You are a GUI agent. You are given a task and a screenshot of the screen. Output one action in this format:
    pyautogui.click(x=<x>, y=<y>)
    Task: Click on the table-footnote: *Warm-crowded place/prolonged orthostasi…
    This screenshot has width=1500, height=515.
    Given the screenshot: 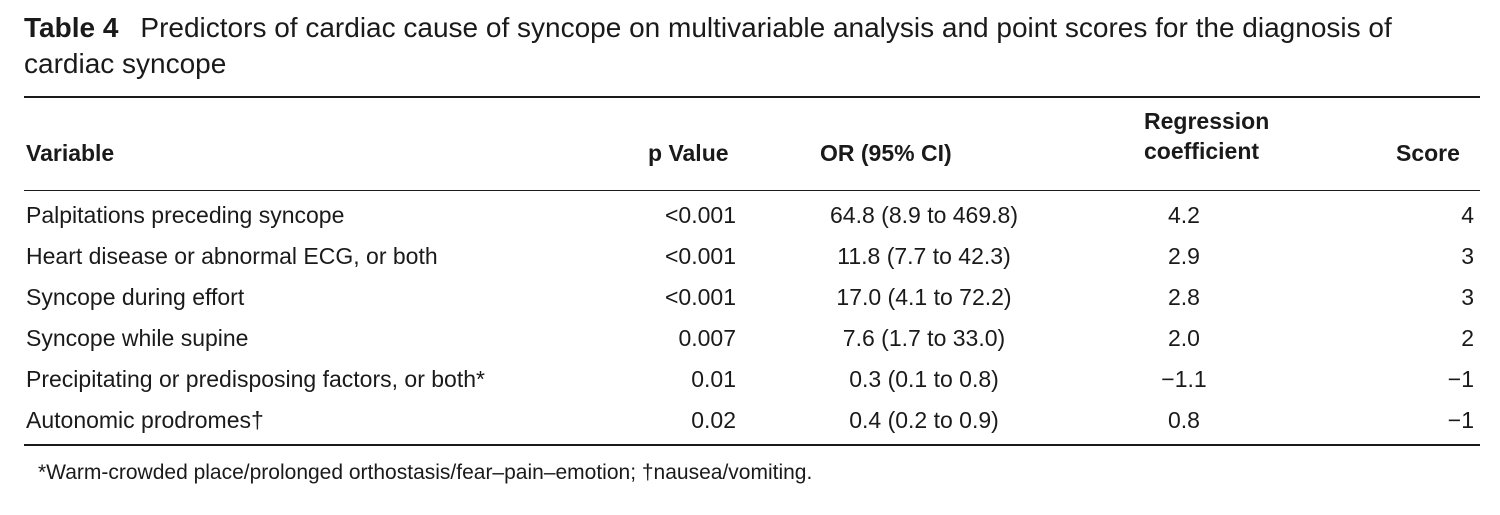 What is the action you would take?
    pyautogui.click(x=425, y=472)
    